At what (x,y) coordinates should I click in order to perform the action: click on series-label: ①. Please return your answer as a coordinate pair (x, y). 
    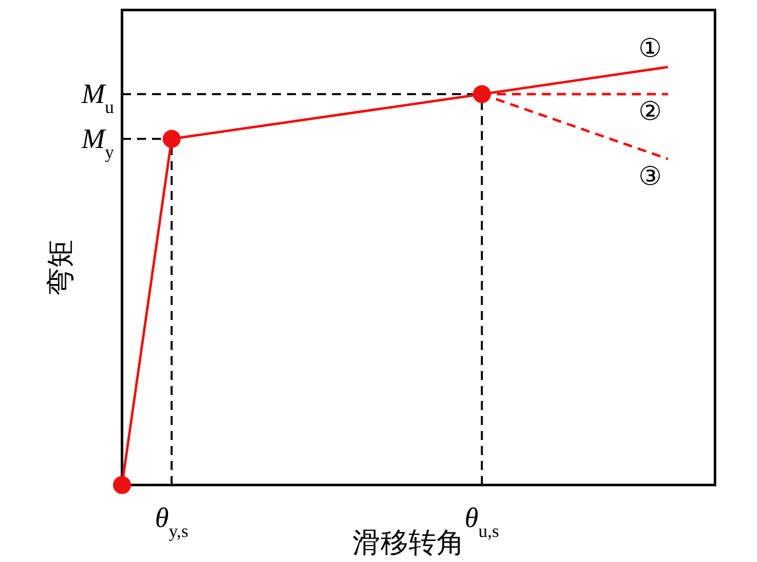
    Looking at the image, I should click on (650, 48).